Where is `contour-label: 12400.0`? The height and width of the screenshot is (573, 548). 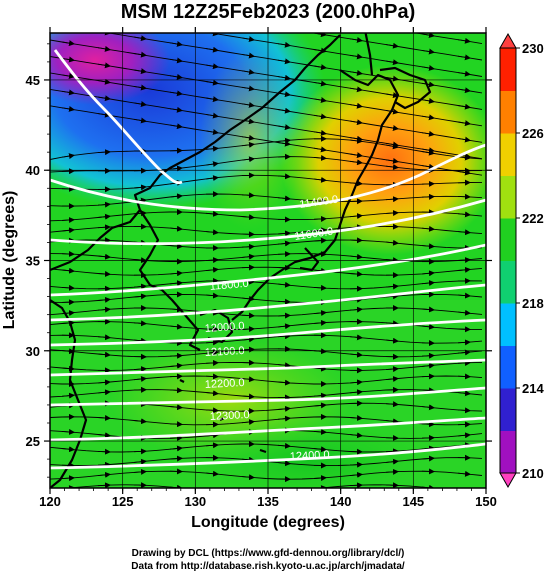 contour-label: 12400.0 is located at coordinates (310, 456).